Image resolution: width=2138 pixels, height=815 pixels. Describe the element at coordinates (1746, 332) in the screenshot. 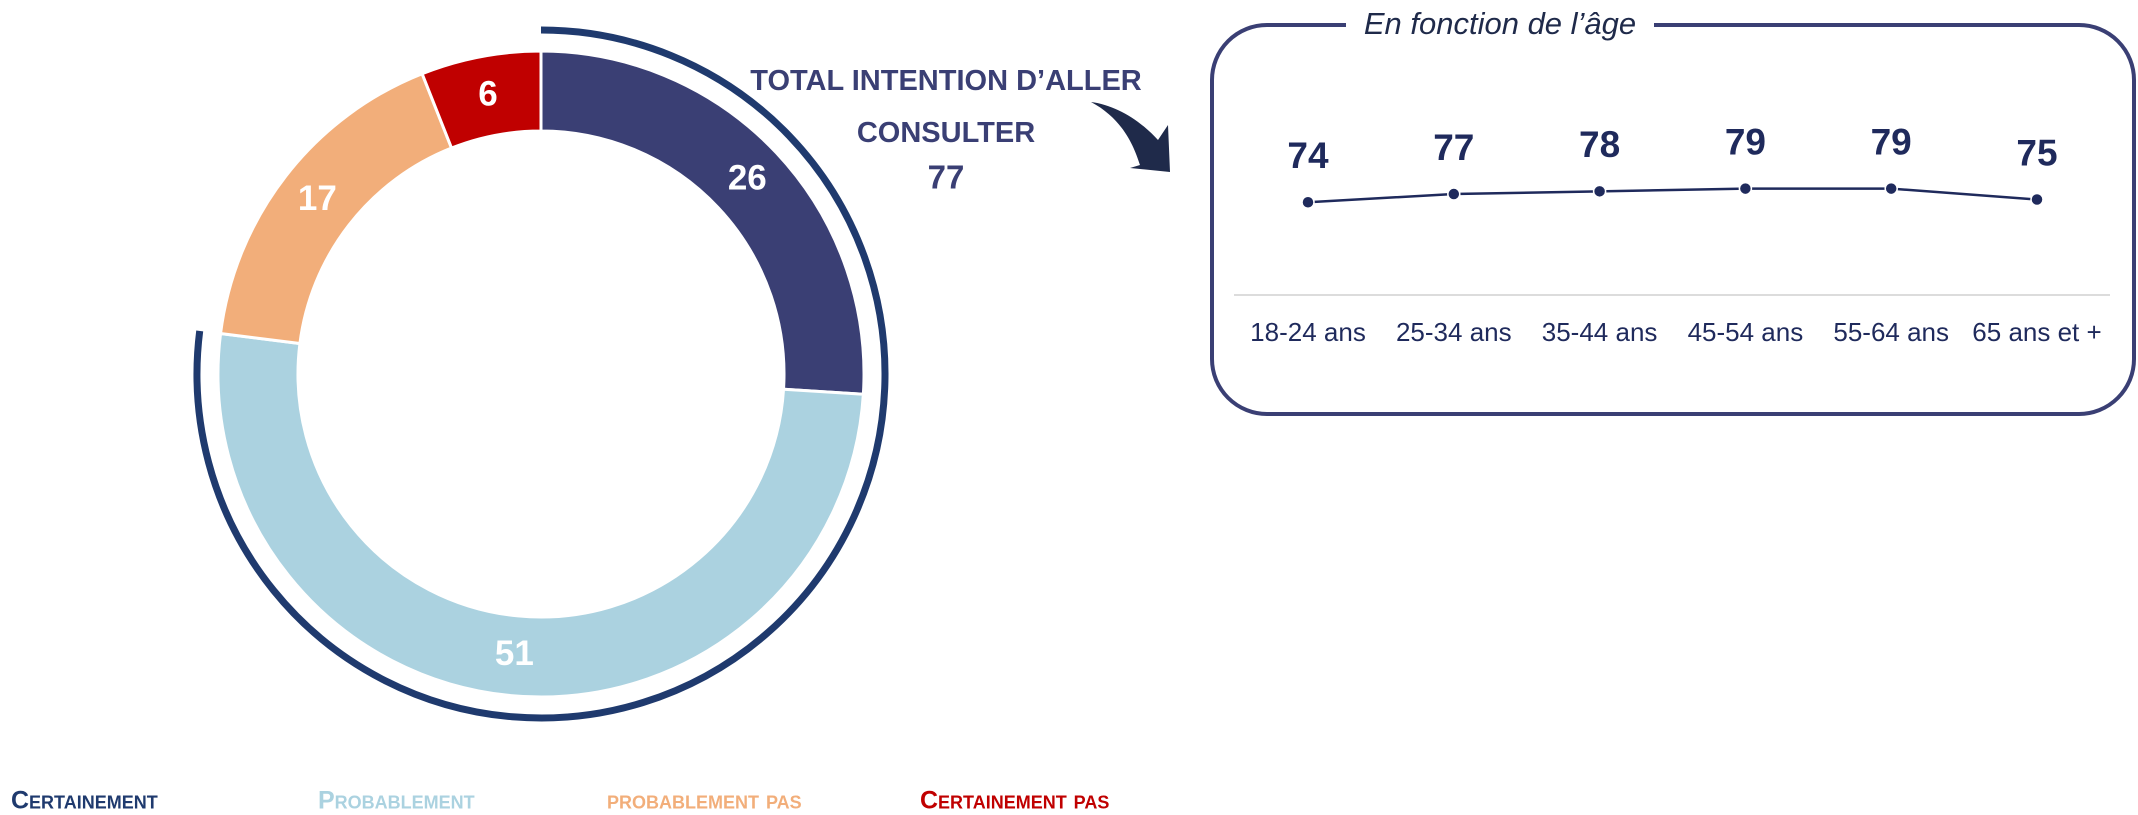

I see `x-tick-label: 45-54 ans` at that location.